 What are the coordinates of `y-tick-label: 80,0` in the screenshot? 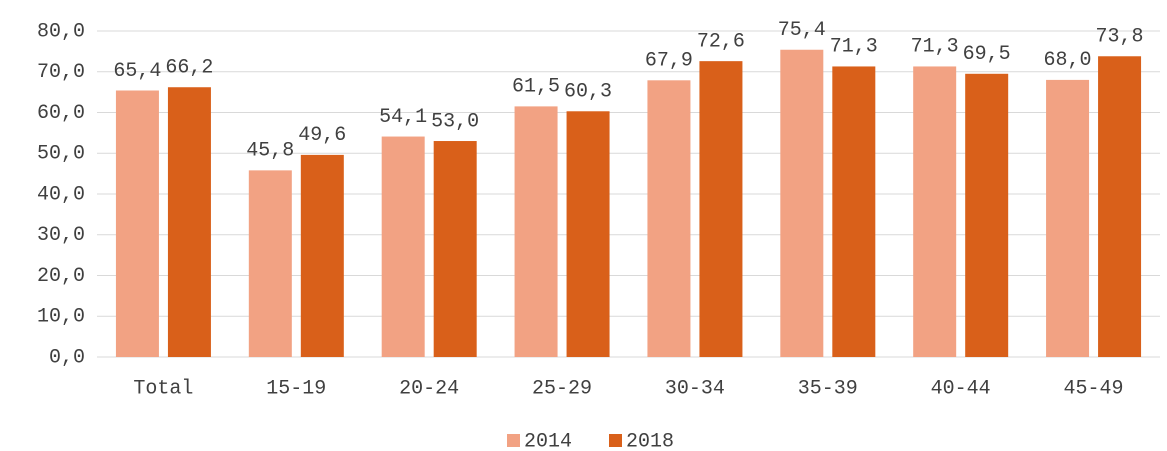 It's located at (61, 31).